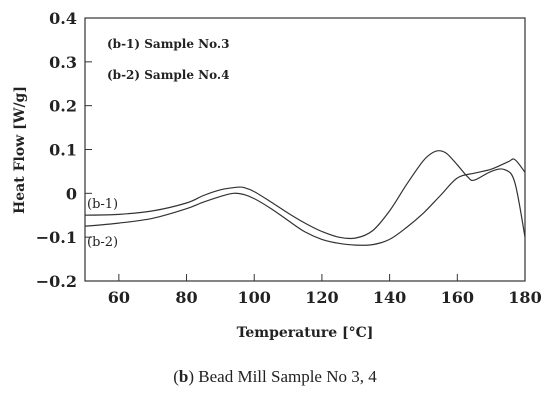 The width and height of the screenshot is (550, 402). I want to click on y-tick-label: 0.1, so click(63, 150).